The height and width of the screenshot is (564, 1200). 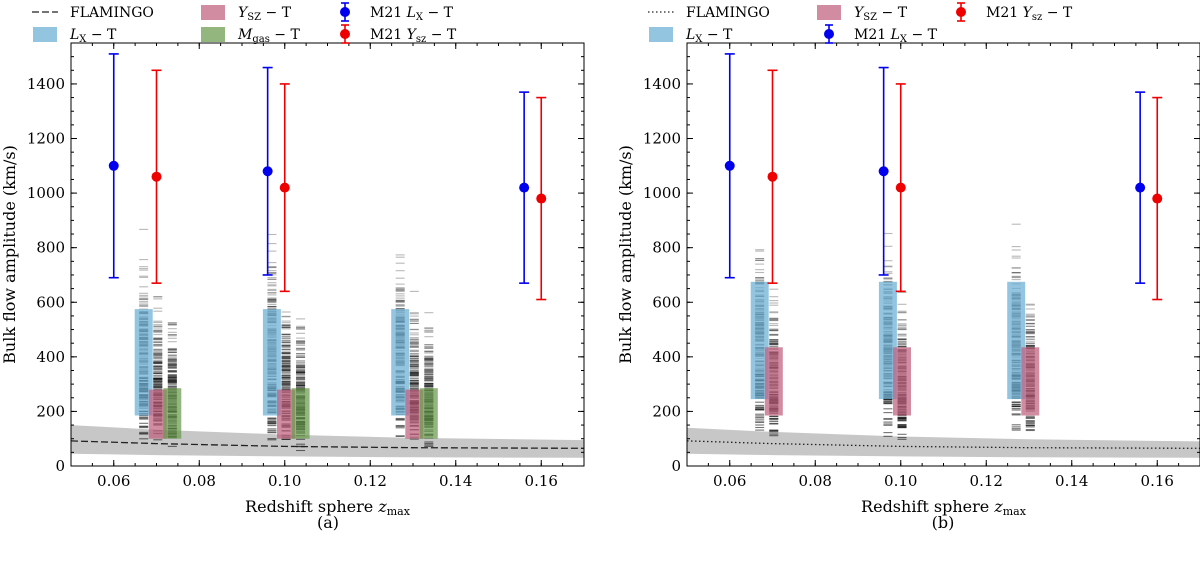 I want to click on y-tick-label: 400, so click(x=50, y=357).